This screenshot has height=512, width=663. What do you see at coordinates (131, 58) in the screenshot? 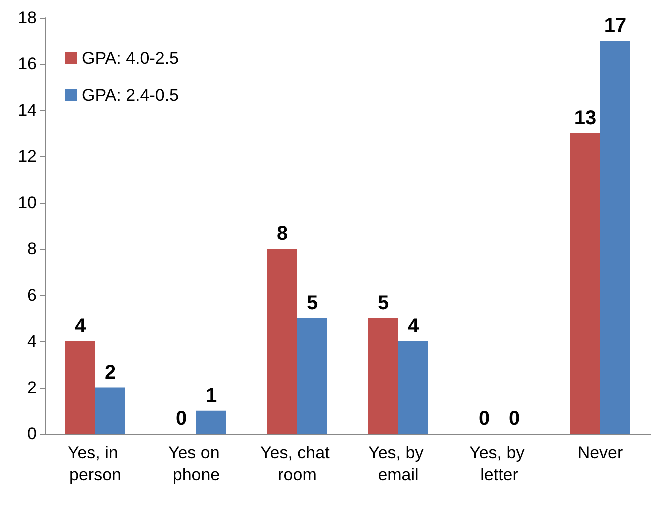
I see `legend-label: GPA: 4.0-2.5` at bounding box center [131, 58].